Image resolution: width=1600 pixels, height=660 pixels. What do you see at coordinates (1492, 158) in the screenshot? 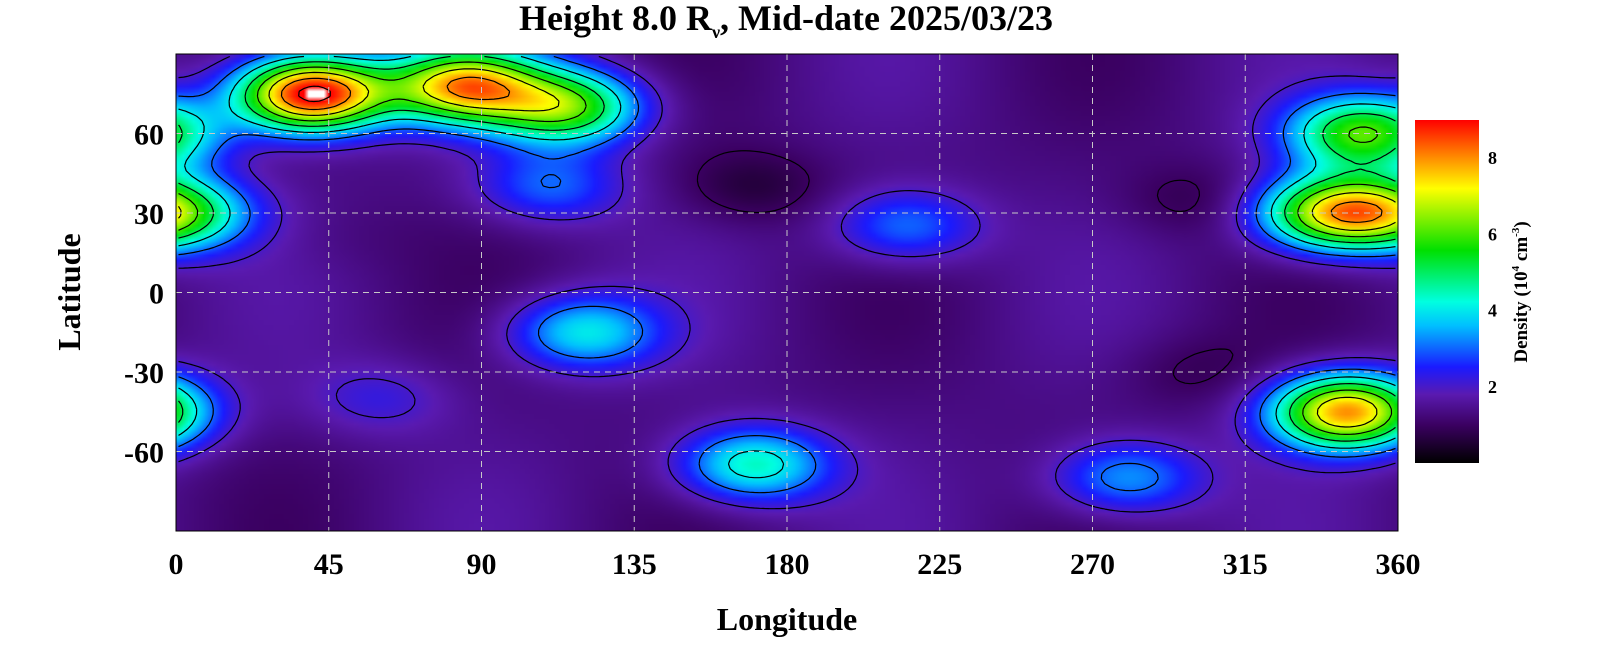
I see `colorbar-tick-label: 8` at bounding box center [1492, 158].